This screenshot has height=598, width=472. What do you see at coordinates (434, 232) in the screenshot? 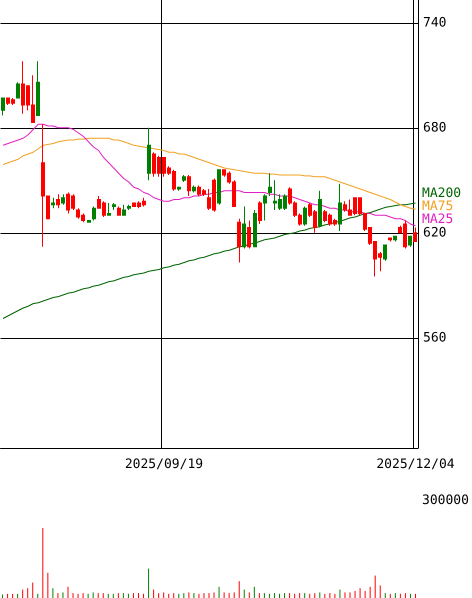
I see `y-tick-label: 620` at bounding box center [434, 232].